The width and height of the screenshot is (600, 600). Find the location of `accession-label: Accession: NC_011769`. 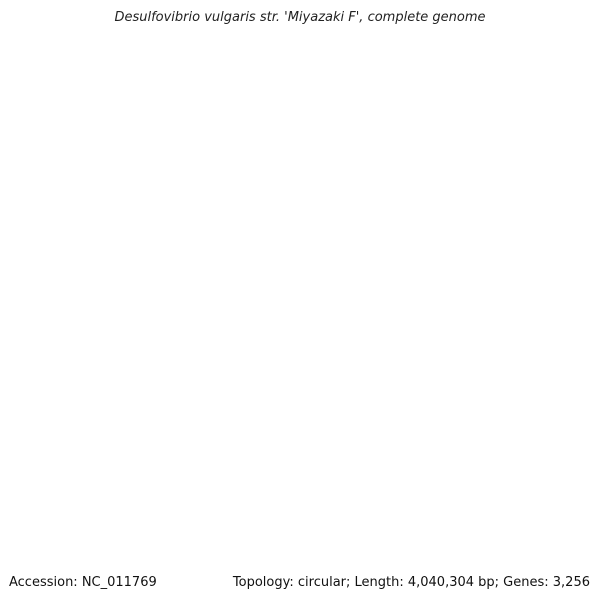

accession-label: Accession: NC_011769 is located at coordinates (83, 582).